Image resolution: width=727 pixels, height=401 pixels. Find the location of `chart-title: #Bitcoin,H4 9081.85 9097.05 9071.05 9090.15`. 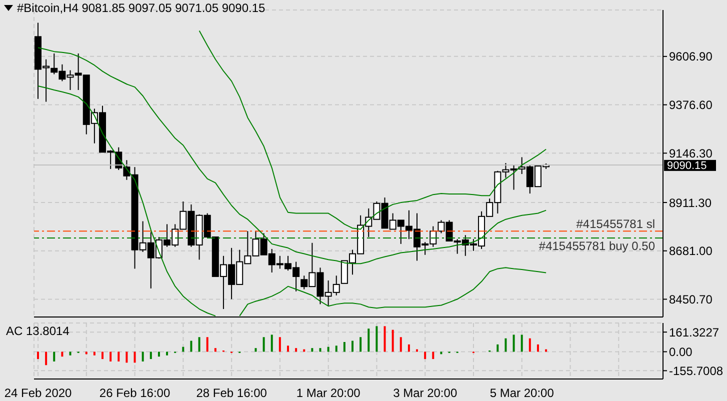

chart-title: #Bitcoin,H4 9081.85 9097.05 9071.05 9090.15 is located at coordinates (141, 8).